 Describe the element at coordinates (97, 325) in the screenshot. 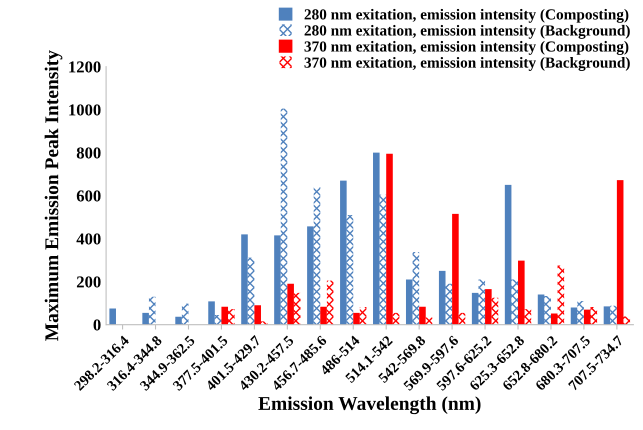

I see `y-tick-label: 0` at that location.